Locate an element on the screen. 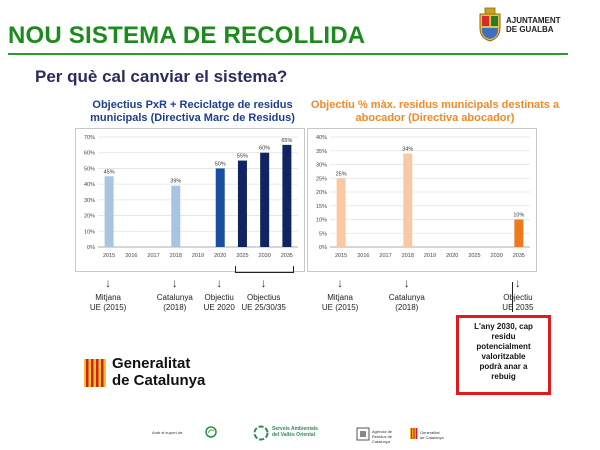  y-tick-label: 70% is located at coordinates (89, 138).